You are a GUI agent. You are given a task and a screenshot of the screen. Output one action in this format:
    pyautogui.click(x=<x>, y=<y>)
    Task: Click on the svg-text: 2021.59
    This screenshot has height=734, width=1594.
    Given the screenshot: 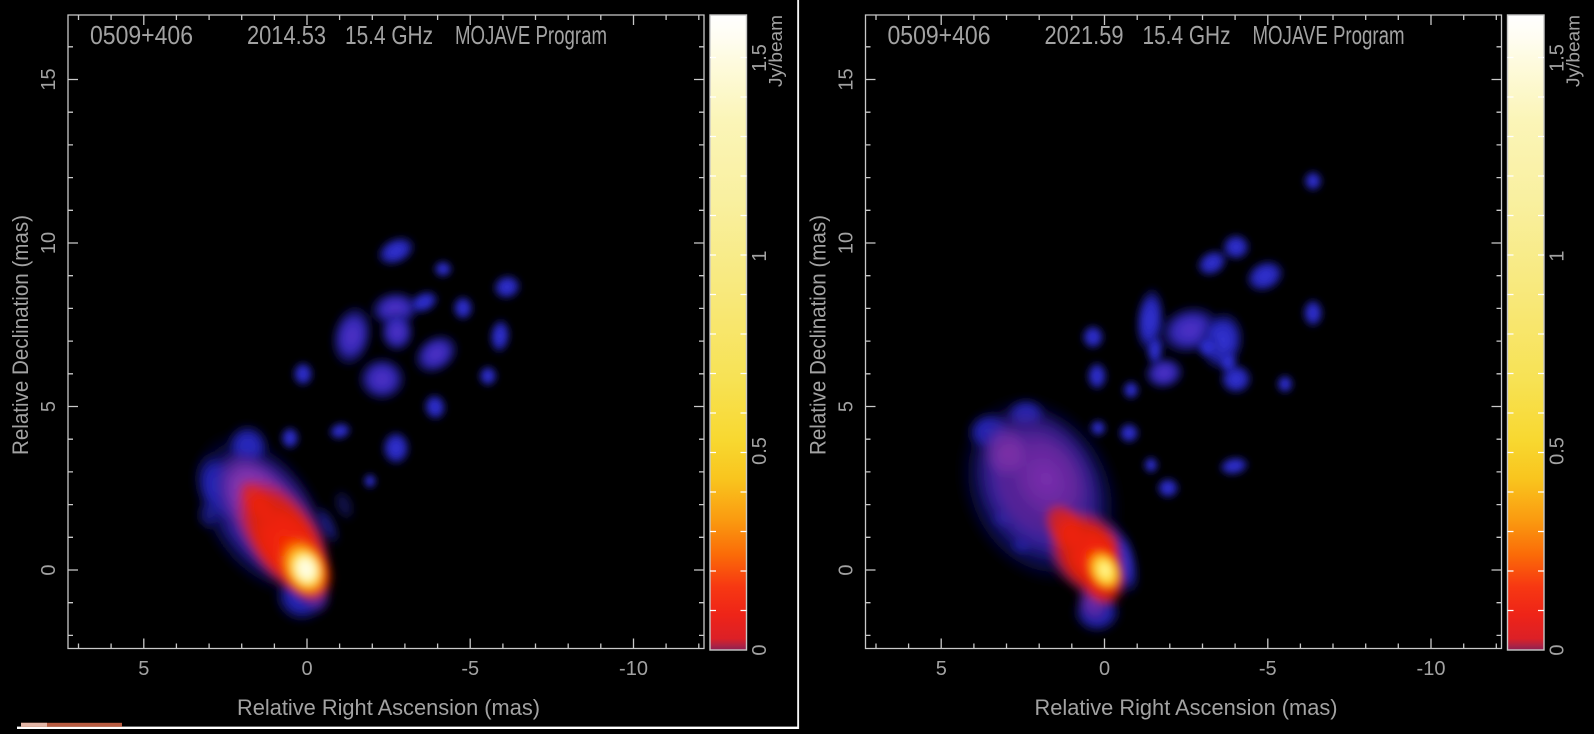 What is the action you would take?
    pyautogui.click(x=1084, y=35)
    